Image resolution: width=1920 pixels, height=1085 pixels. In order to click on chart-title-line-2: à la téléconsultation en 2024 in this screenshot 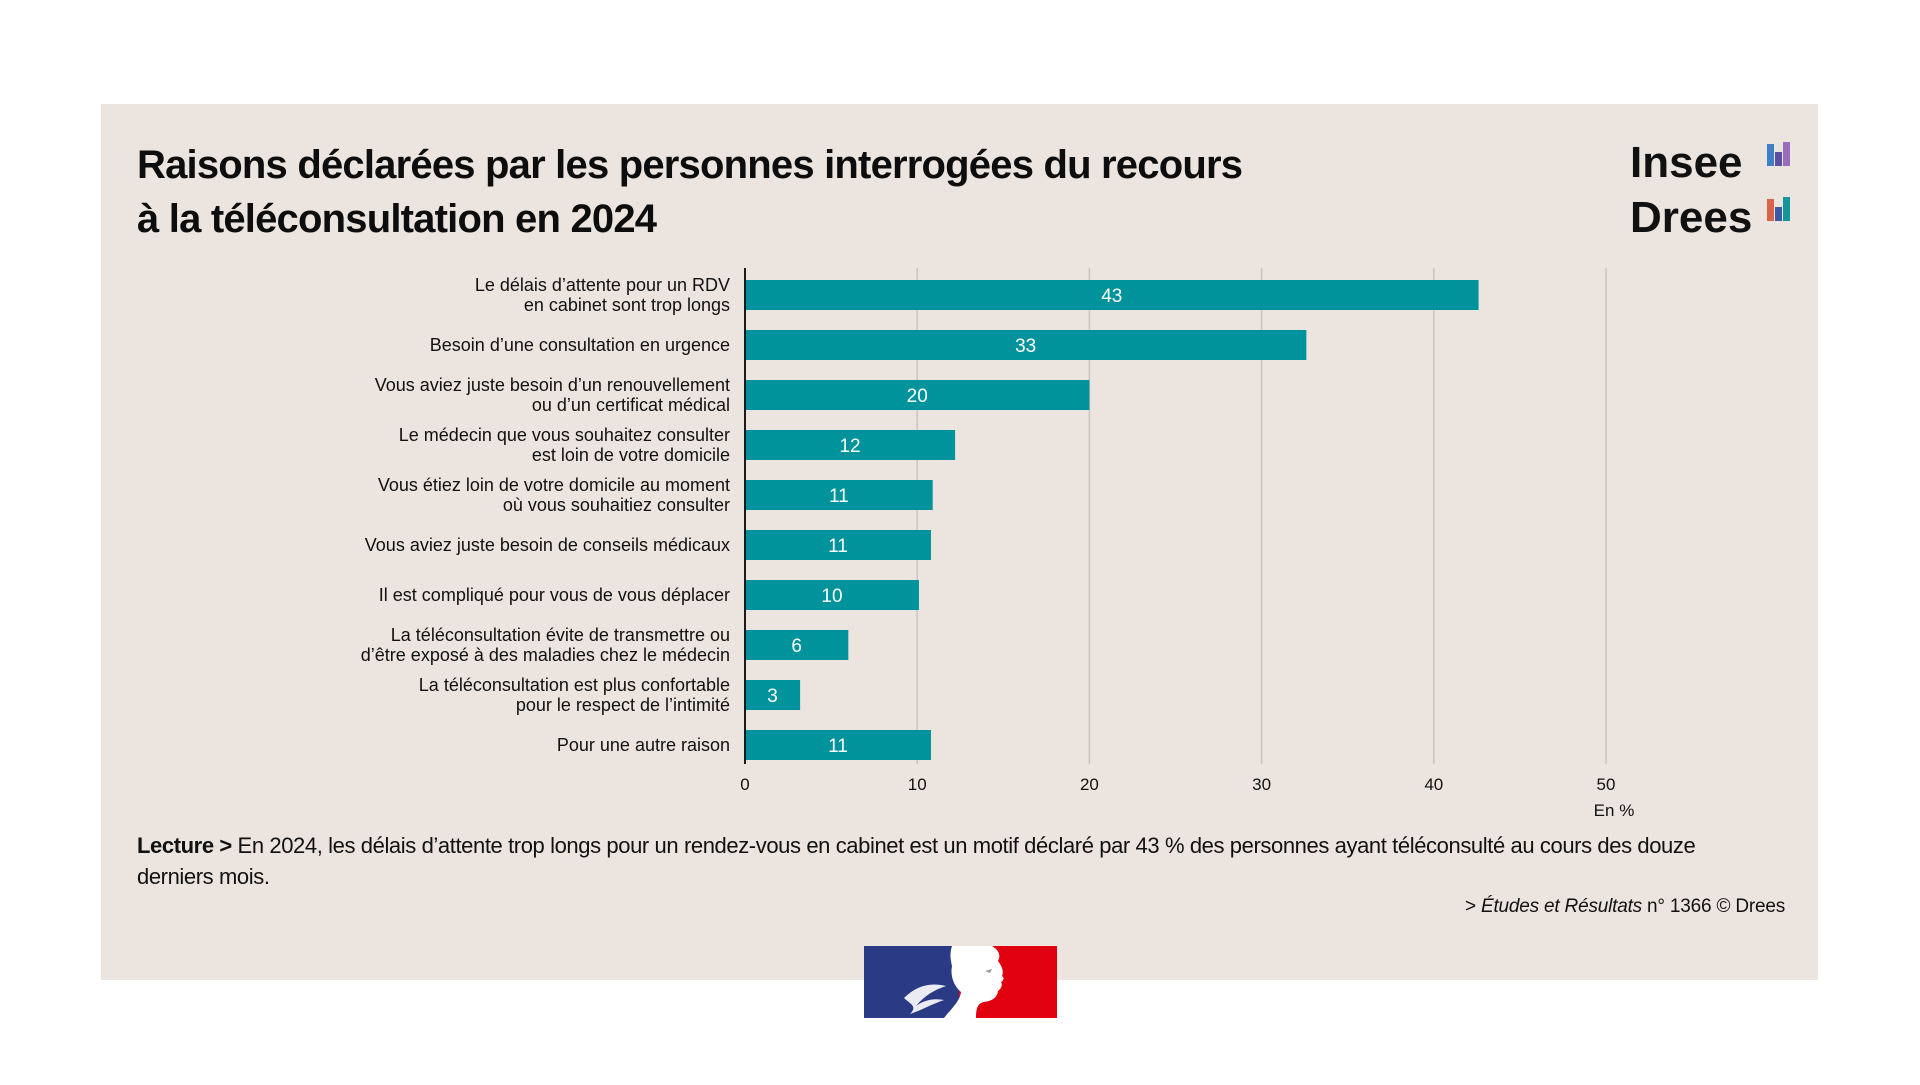, I will do `click(397, 219)`.